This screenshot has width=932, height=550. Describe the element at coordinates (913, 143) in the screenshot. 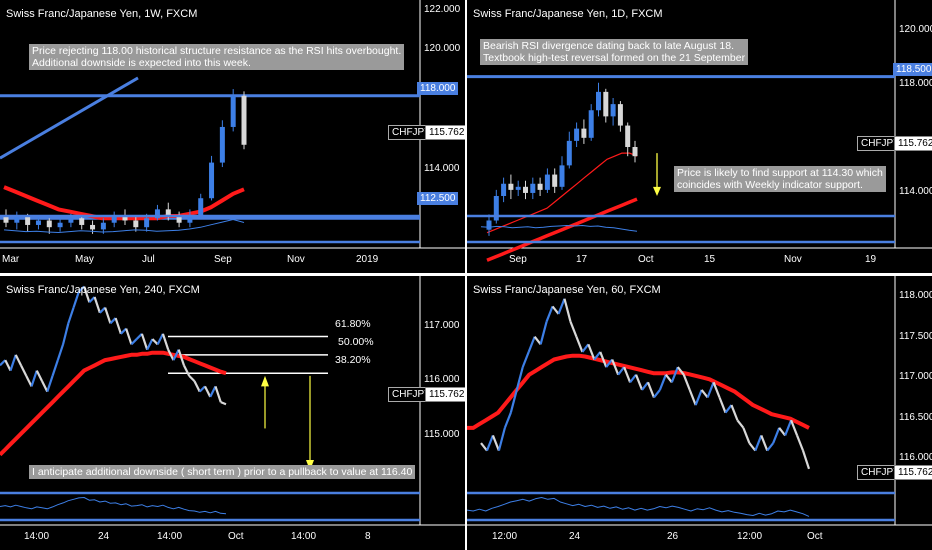

I see `daily-last-price-tag: 115.762` at that location.